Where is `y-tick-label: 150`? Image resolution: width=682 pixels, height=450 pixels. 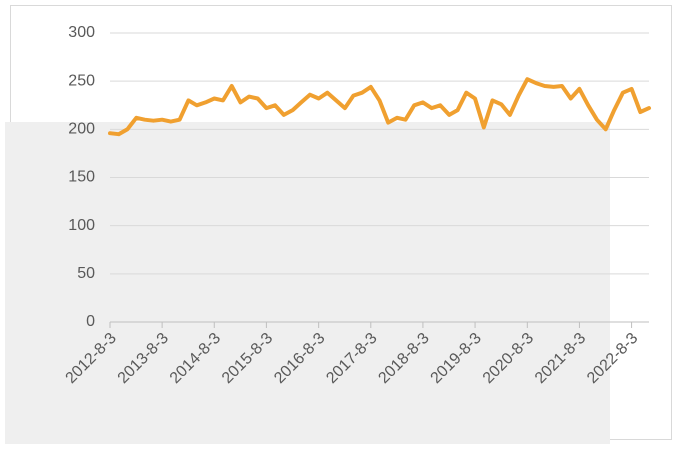 y-tick-label: 150 is located at coordinates (81, 177).